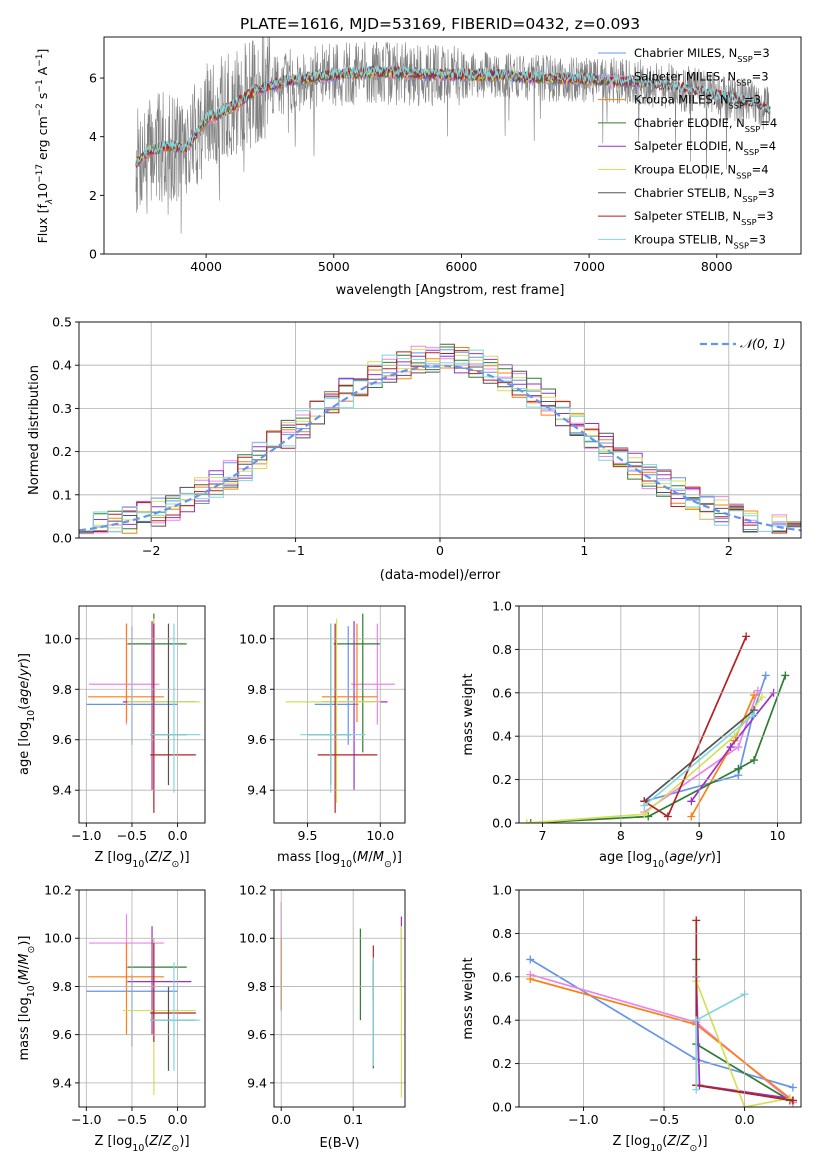 The height and width of the screenshot is (1170, 819). I want to click on x-tick-label: 10.0, so click(380, 835).